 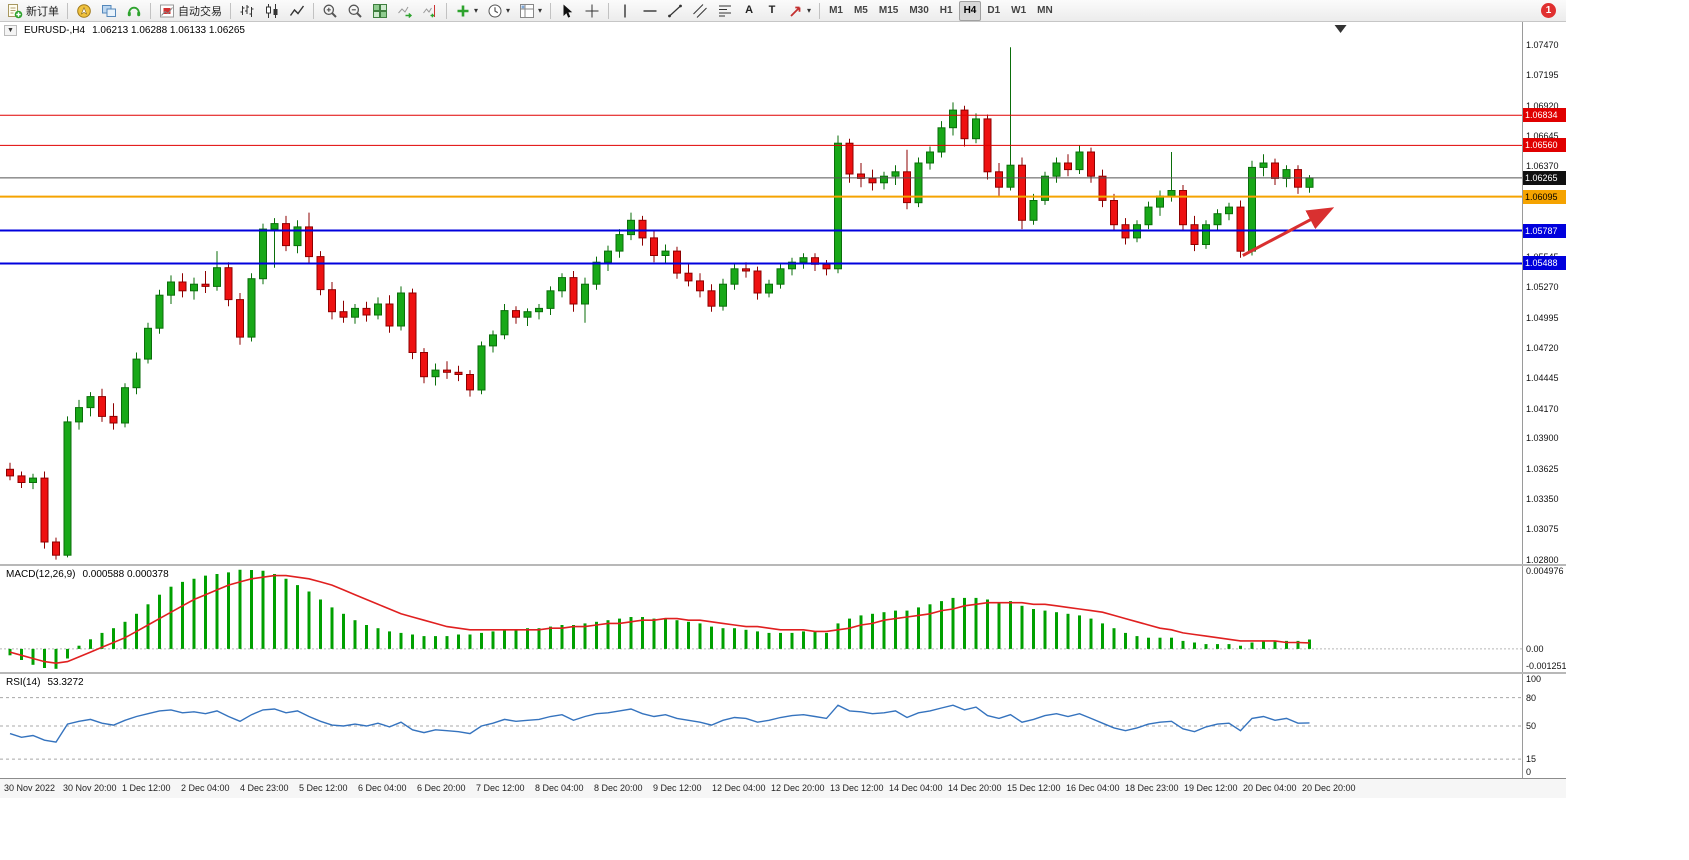 I want to click on rsi-panel: RSI(14) 53.3272 100 80 50 15 0, so click(x=783, y=726).